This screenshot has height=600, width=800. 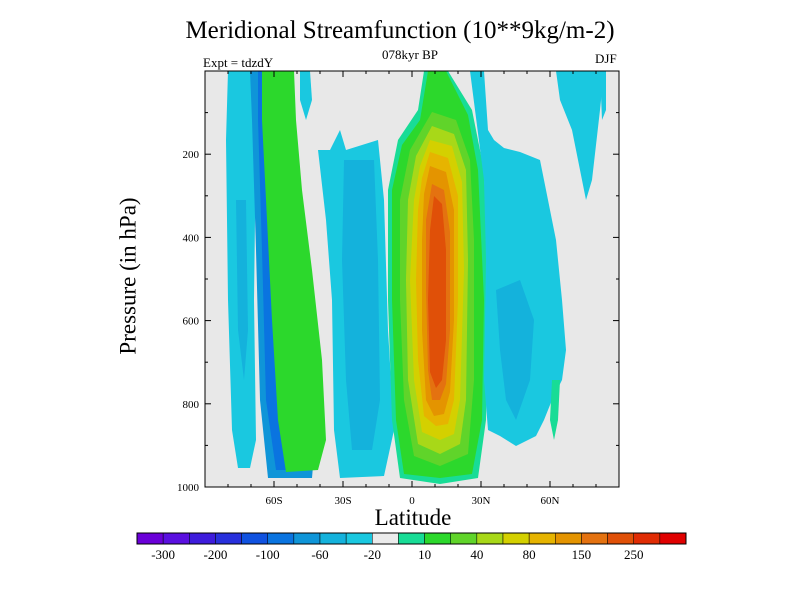 I want to click on contour-ferrel-s-inner, so click(x=361, y=305).